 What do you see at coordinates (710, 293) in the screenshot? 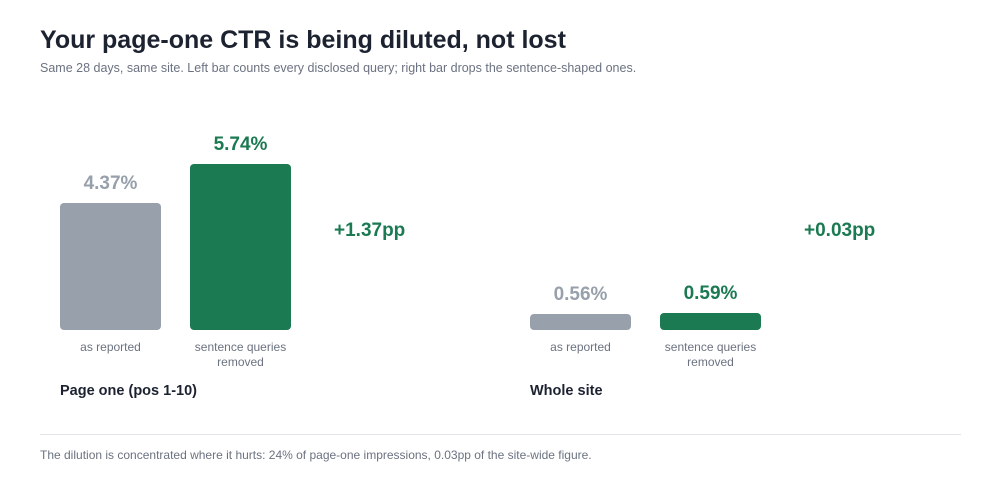
I see `value-label-whole-site-sentence-removed: 0.59%` at bounding box center [710, 293].